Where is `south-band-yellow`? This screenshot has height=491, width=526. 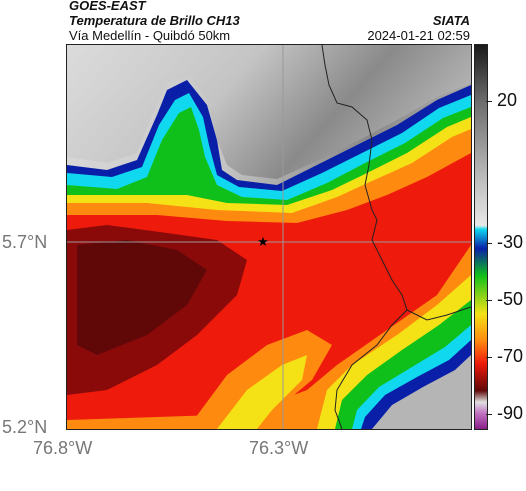 south-band-yellow is located at coordinates (262, 392).